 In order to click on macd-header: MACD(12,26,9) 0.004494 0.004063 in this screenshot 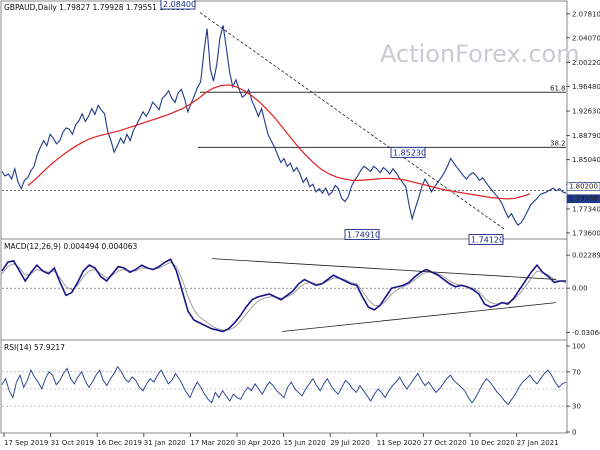, I will do `click(71, 246)`.